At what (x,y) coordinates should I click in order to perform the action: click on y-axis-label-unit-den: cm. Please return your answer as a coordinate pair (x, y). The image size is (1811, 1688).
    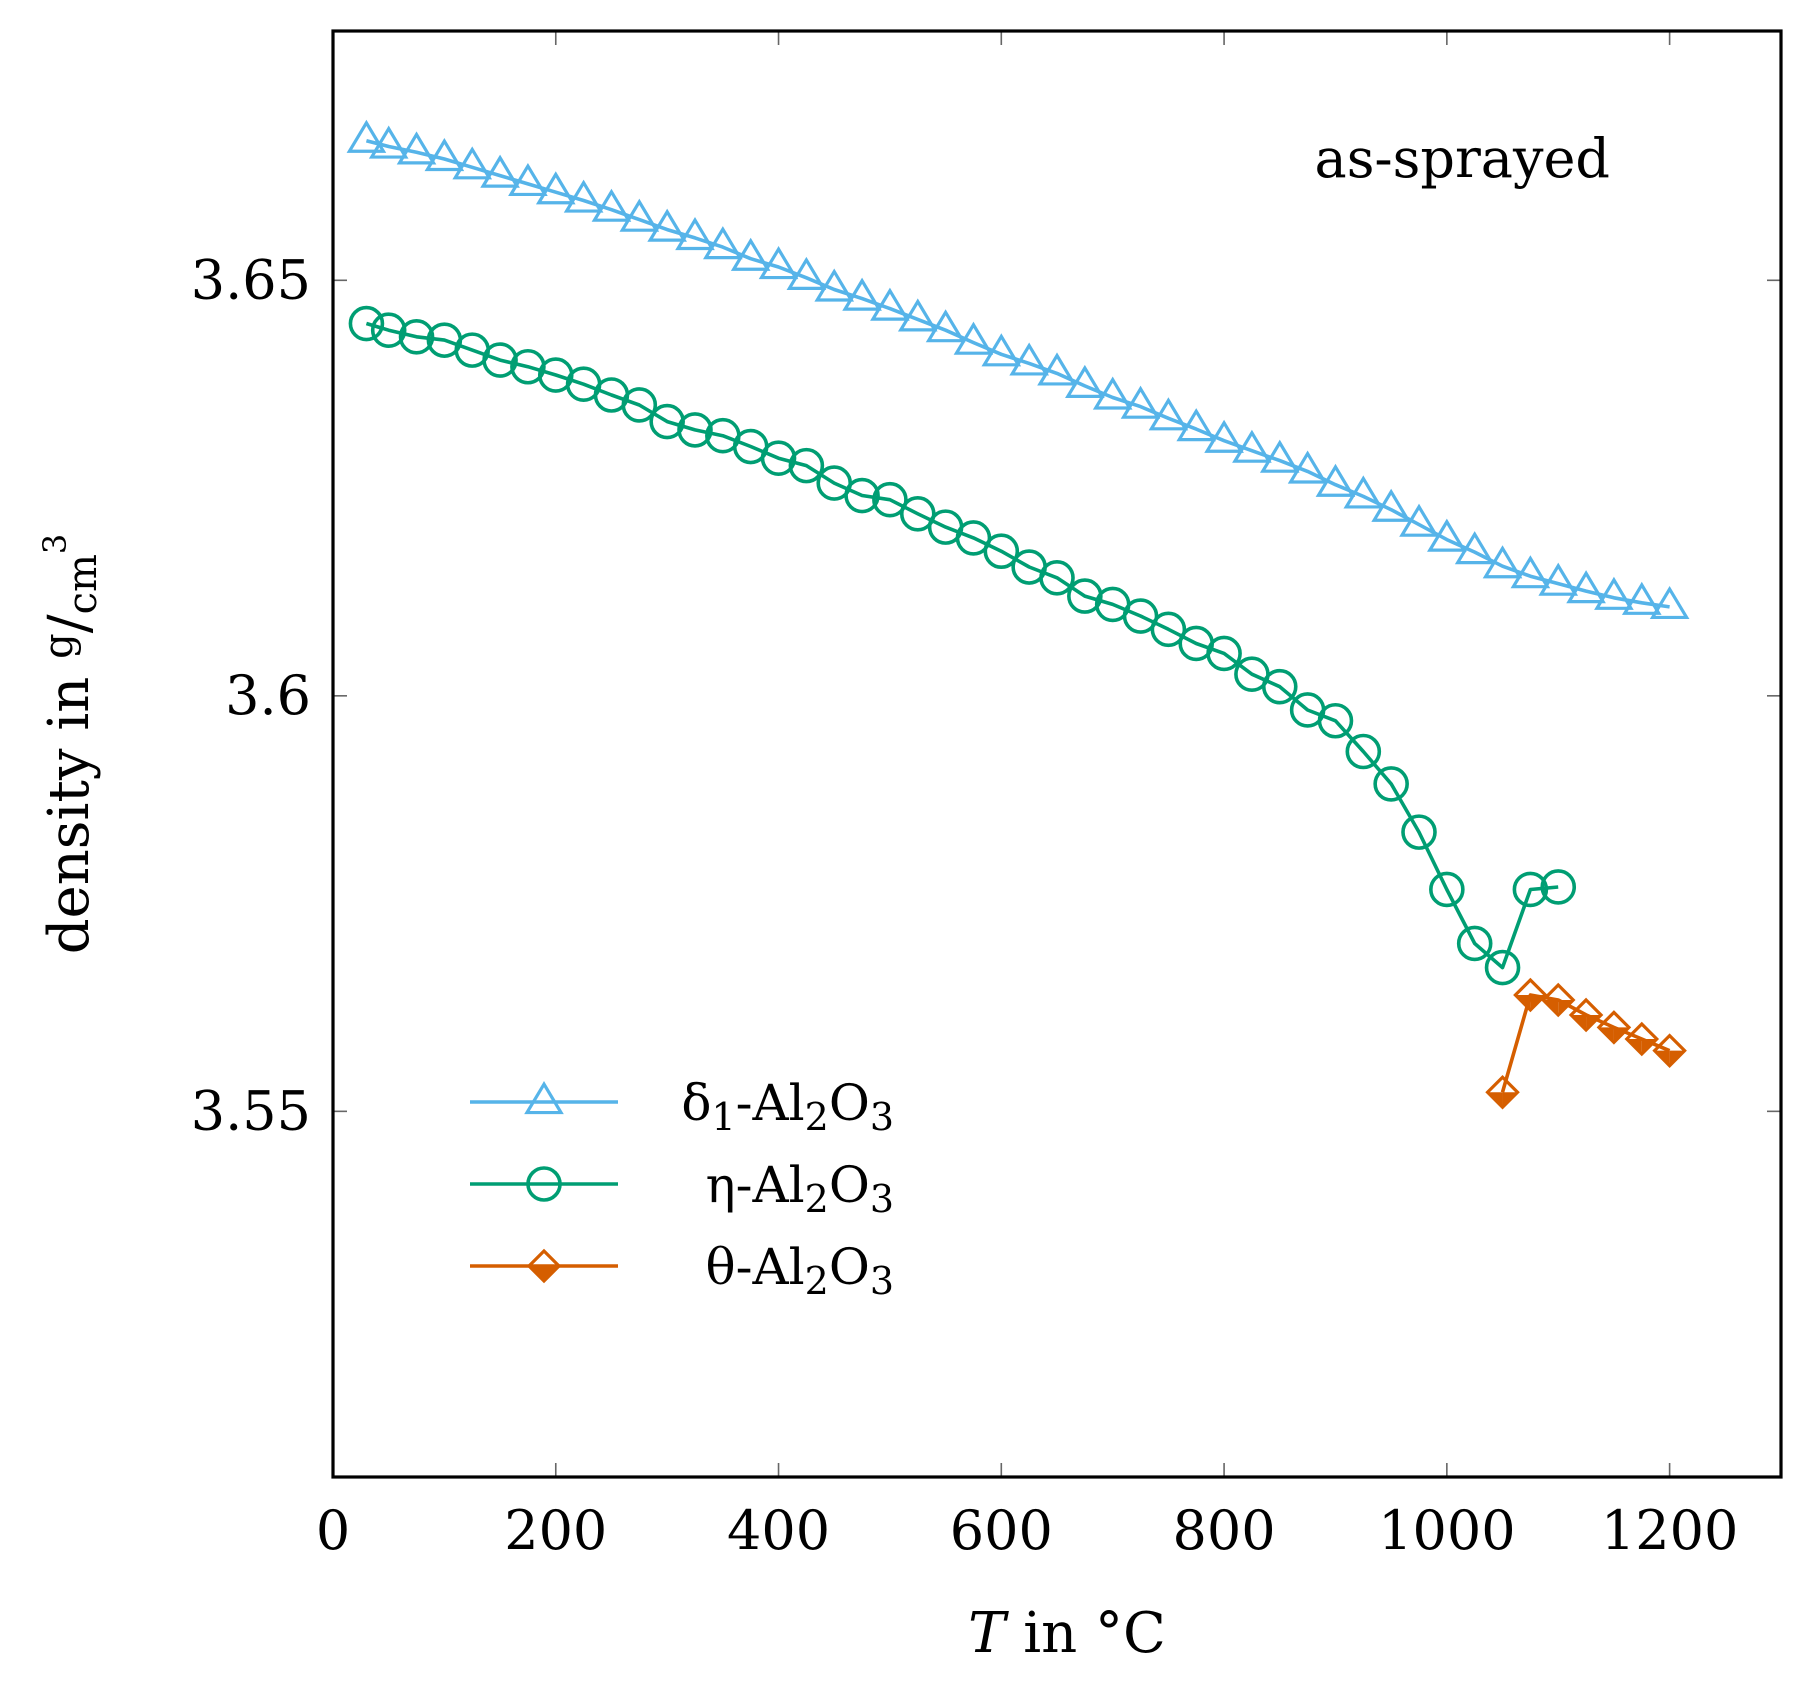
    Looking at the image, I should click on (83, 584).